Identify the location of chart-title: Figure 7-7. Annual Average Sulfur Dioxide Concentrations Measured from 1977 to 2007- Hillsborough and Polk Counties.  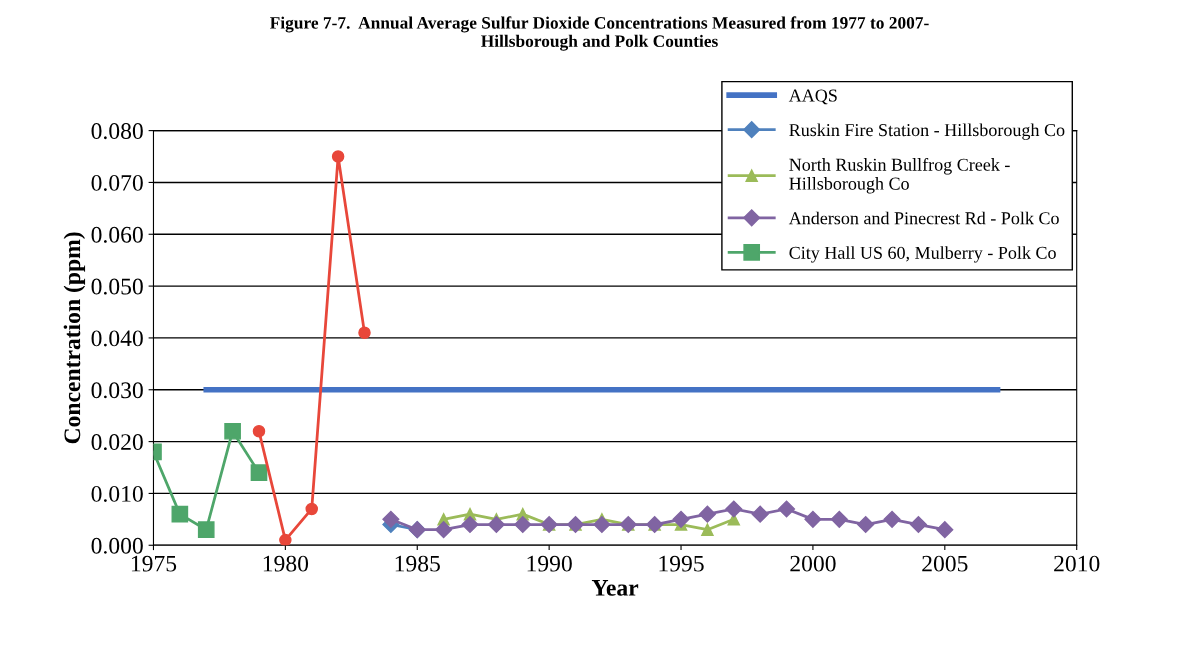
(599, 33).